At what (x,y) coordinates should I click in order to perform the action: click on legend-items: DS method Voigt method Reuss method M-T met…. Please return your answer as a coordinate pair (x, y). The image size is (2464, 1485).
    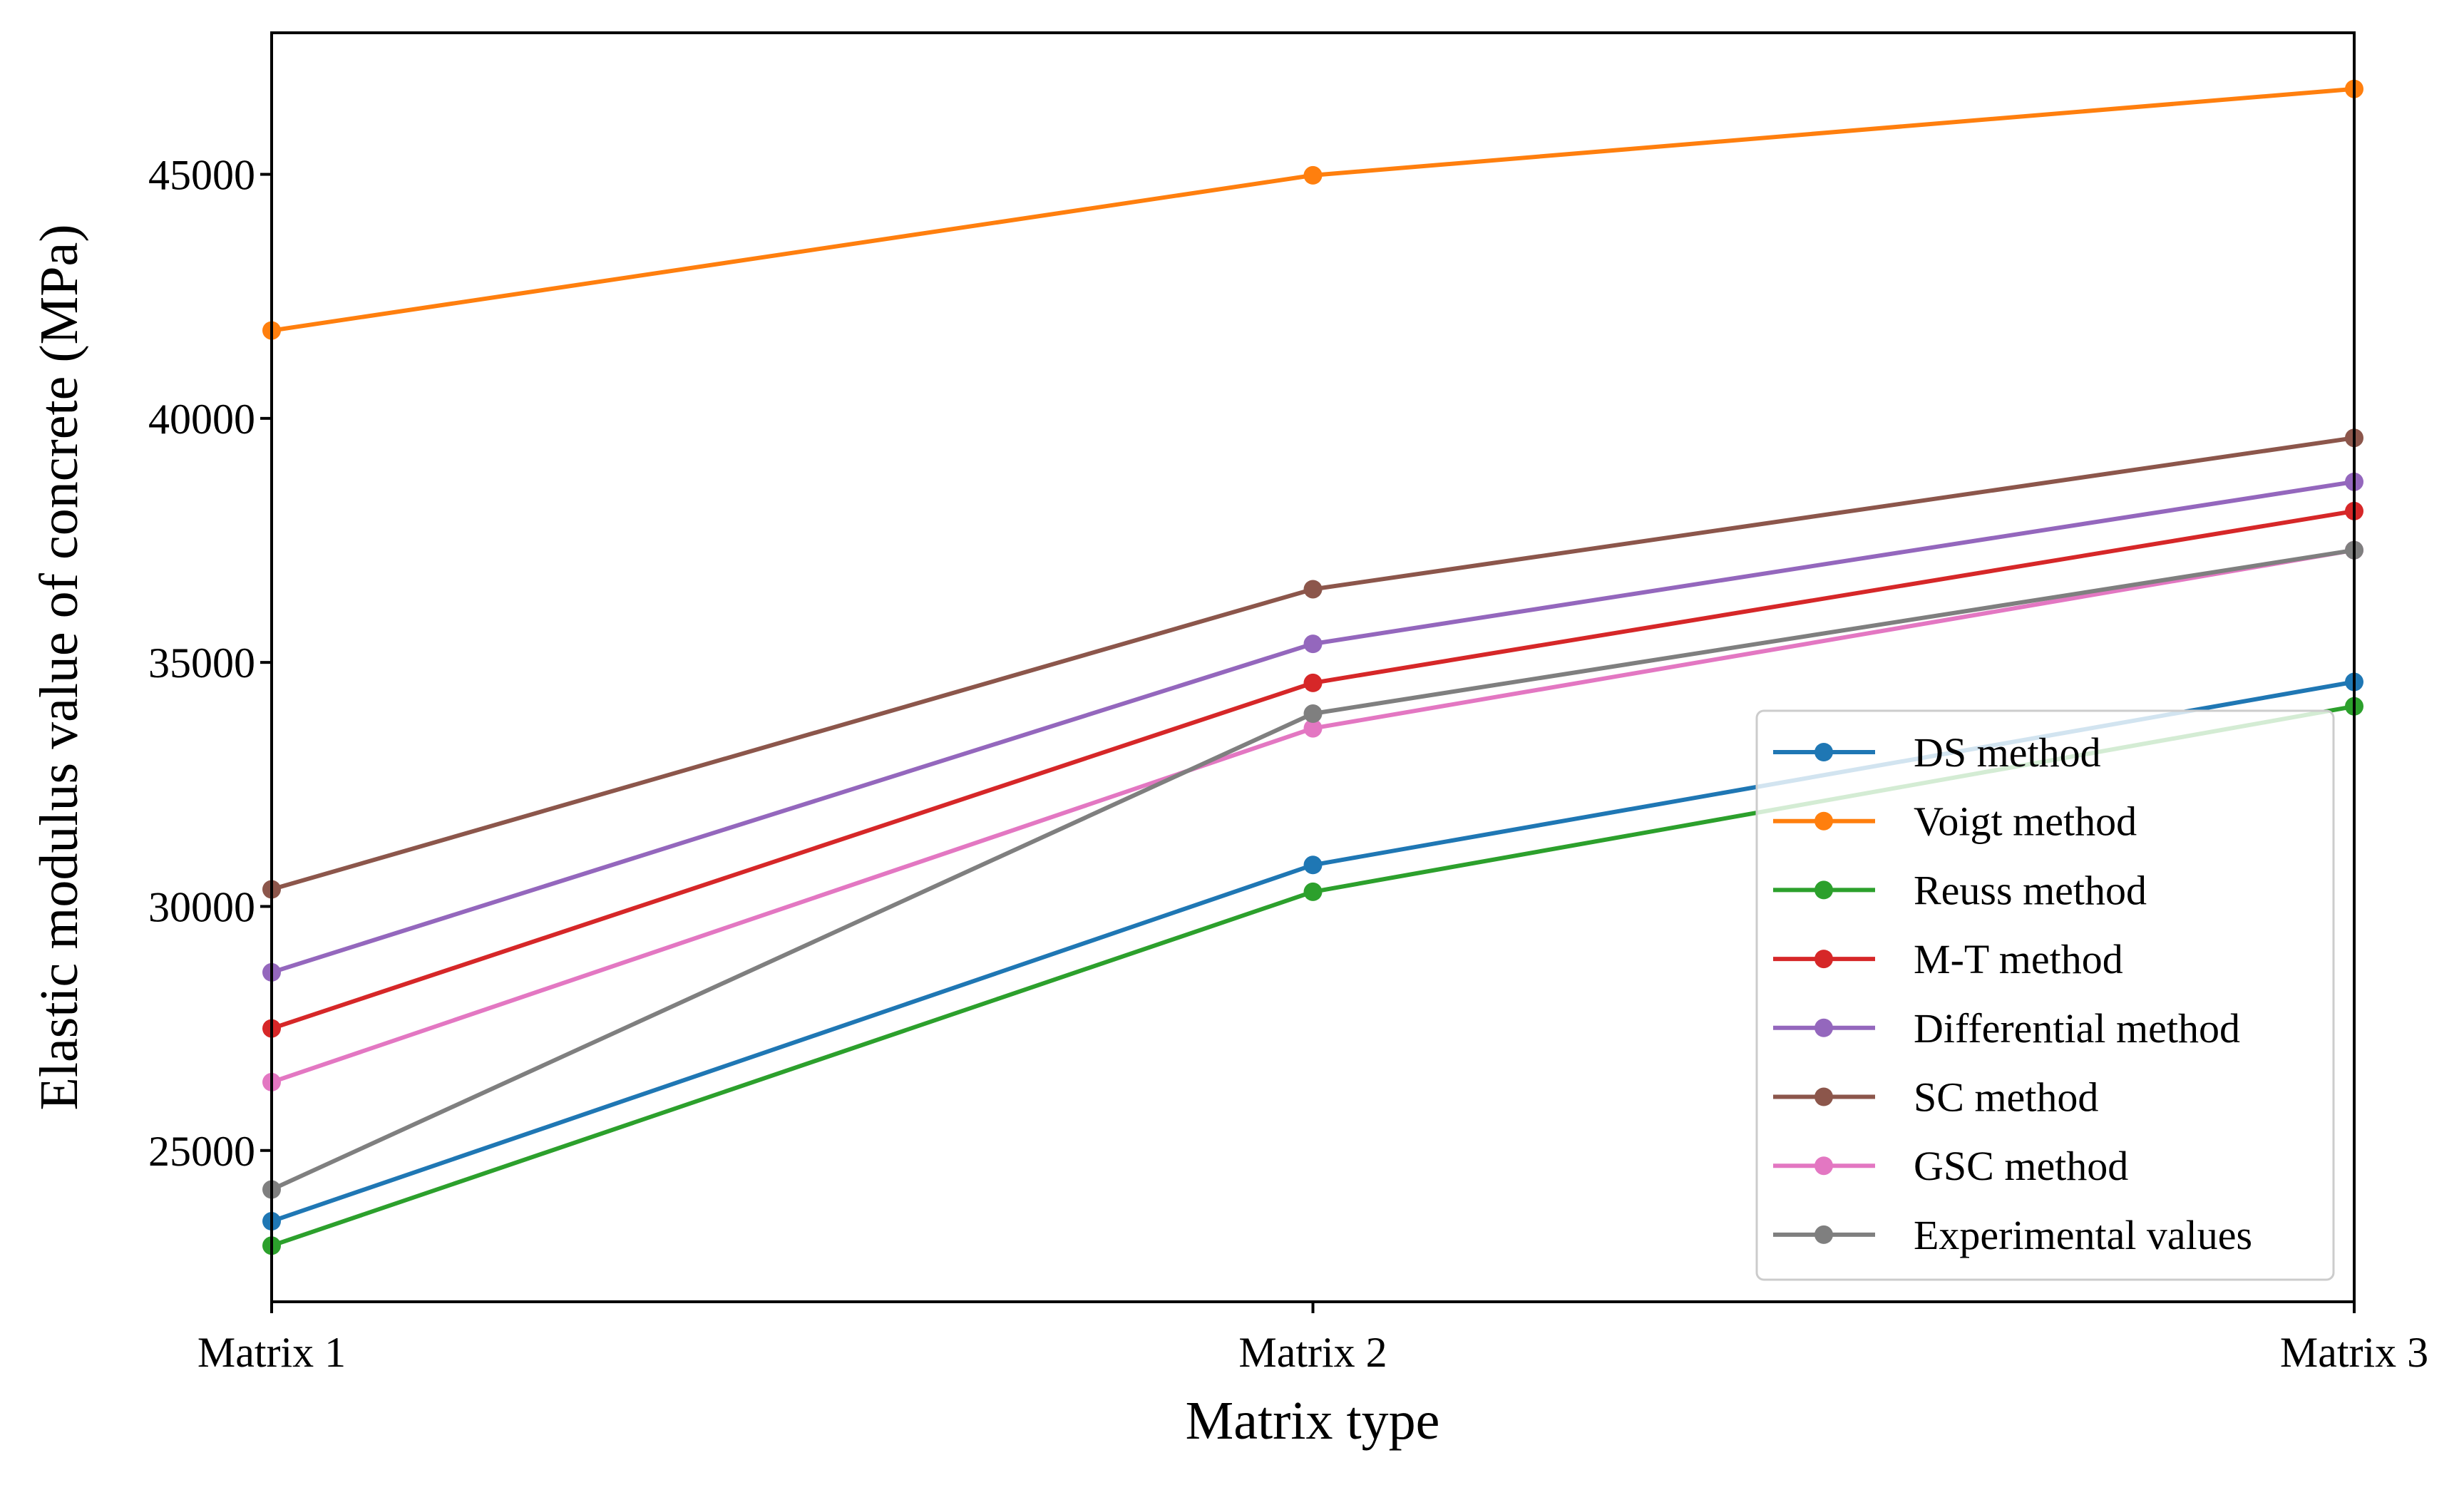
    Looking at the image, I should click on (2012, 993).